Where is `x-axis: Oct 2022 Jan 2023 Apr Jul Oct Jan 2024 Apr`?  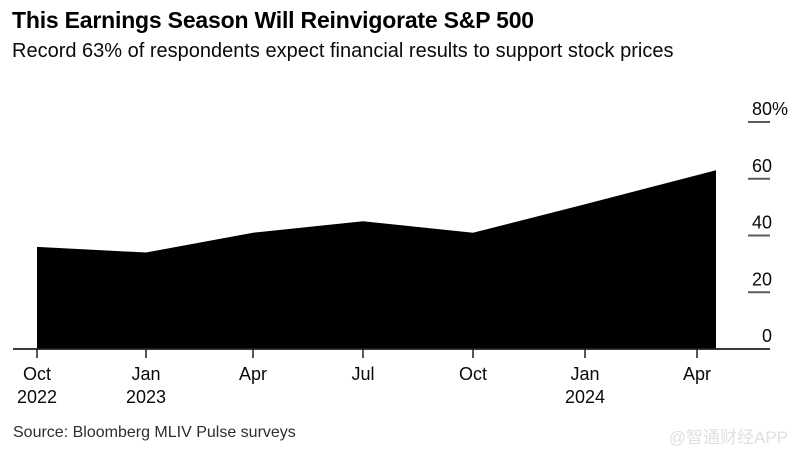 x-axis: Oct 2022 Jan 2023 Apr Jul Oct Jan 2024 Apr is located at coordinates (391, 377).